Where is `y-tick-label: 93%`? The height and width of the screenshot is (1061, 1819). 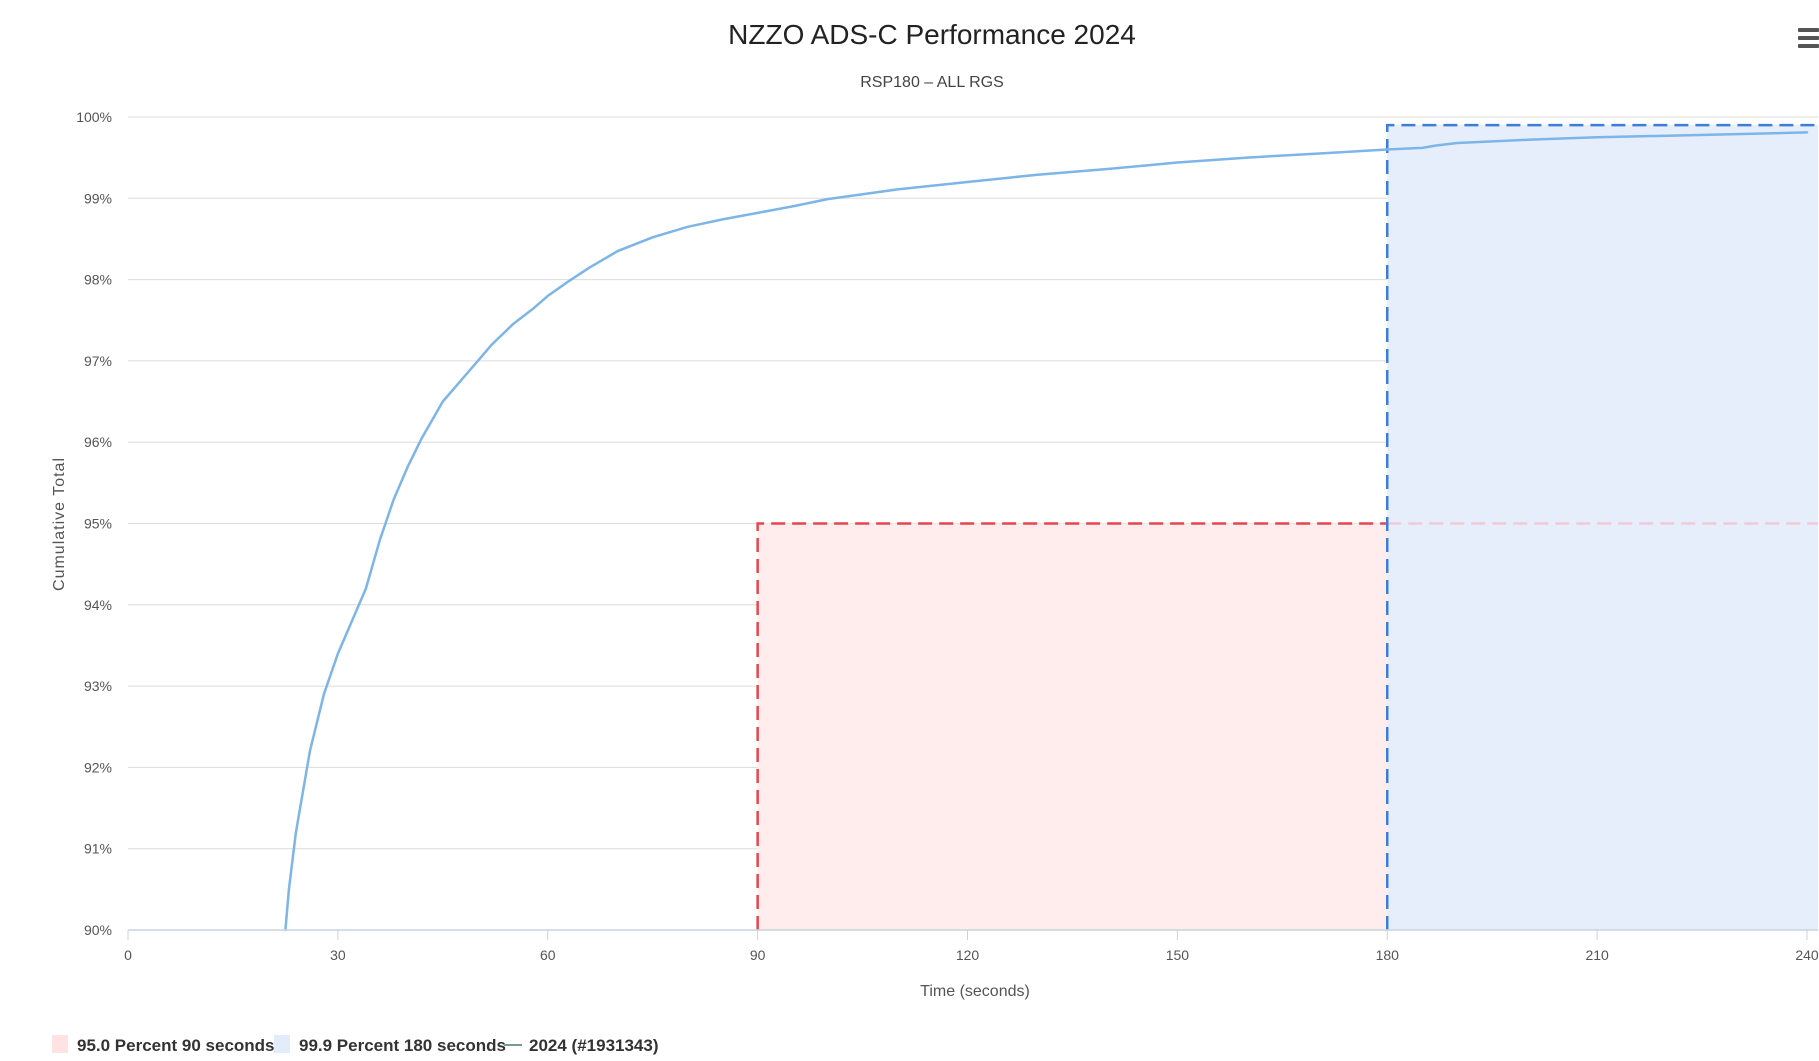 y-tick-label: 93% is located at coordinates (98, 686).